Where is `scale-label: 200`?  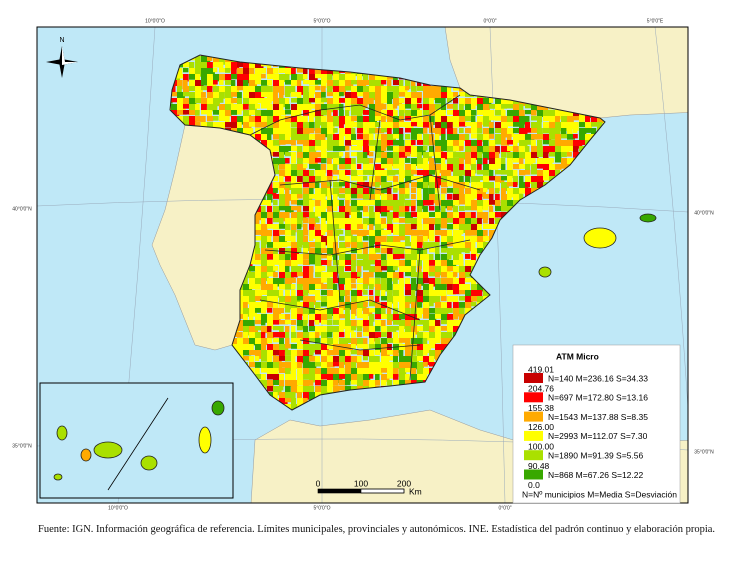
scale-label: 200 is located at coordinates (404, 483).